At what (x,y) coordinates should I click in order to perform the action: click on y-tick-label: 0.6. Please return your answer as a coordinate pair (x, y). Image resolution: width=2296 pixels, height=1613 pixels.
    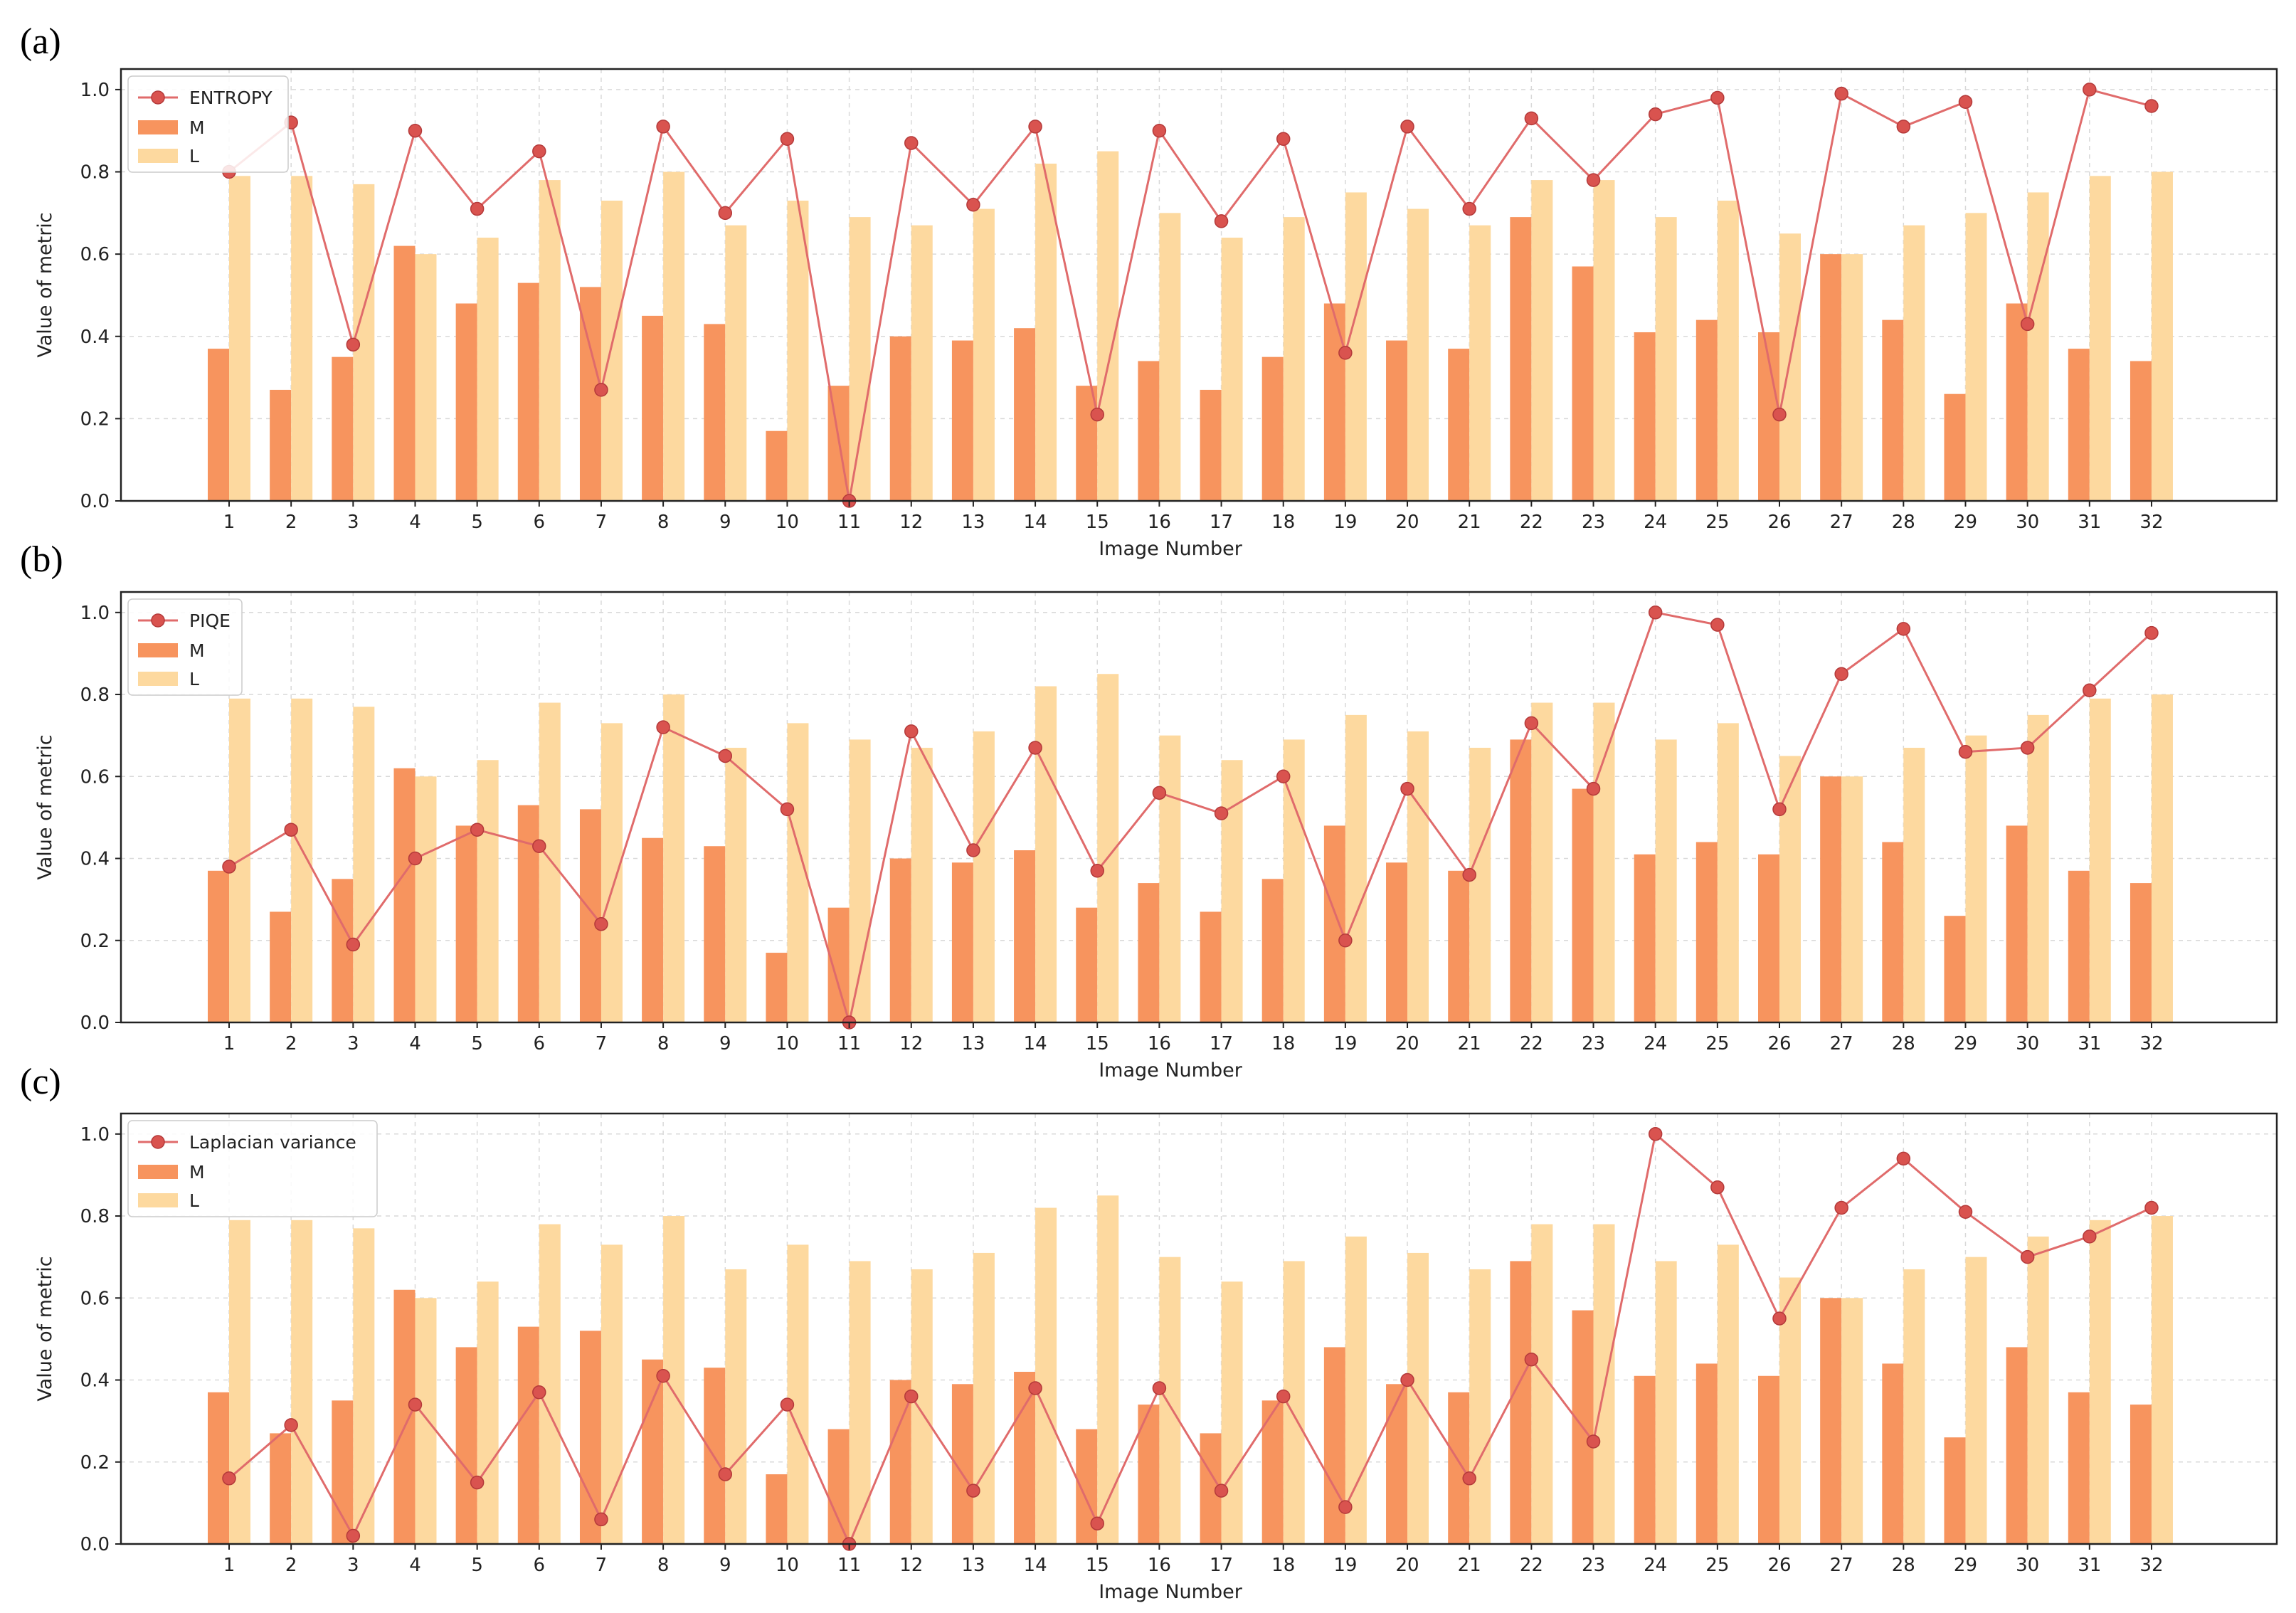
    Looking at the image, I should click on (95, 777).